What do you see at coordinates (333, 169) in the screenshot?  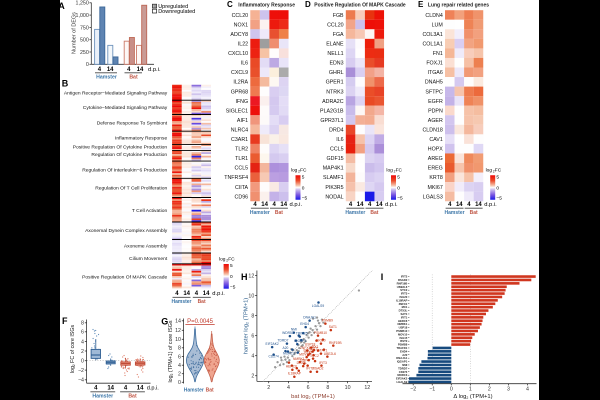 I see `svg-text: MAP4K1` at bounding box center [333, 169].